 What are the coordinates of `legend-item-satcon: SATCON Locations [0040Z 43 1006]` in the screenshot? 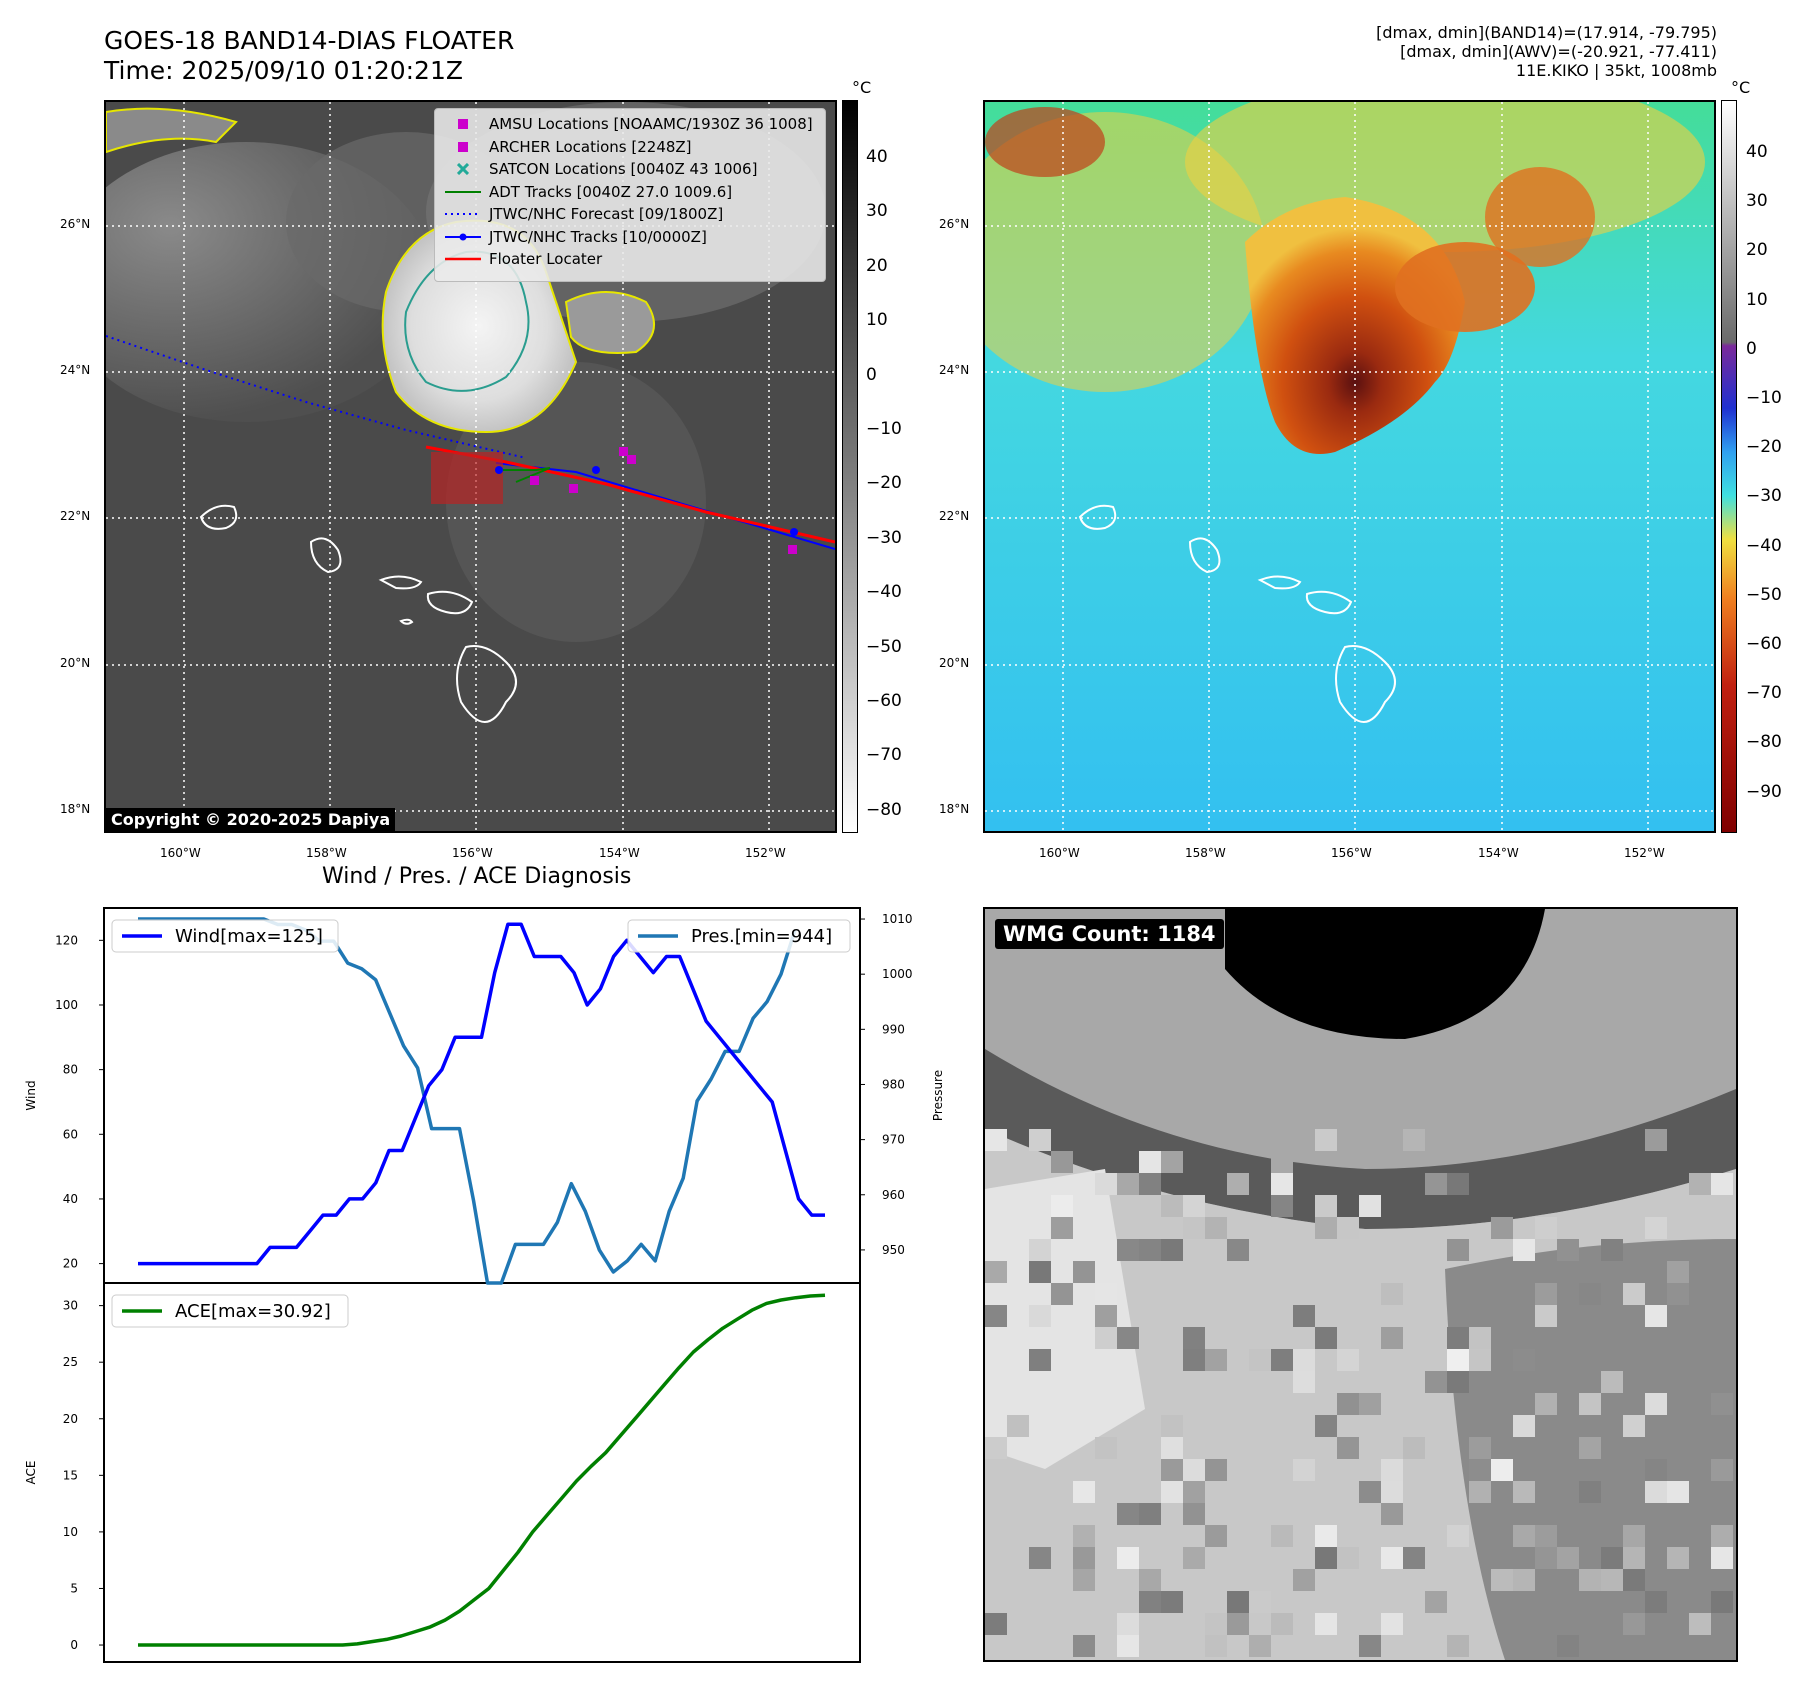 It's located at (630, 169).